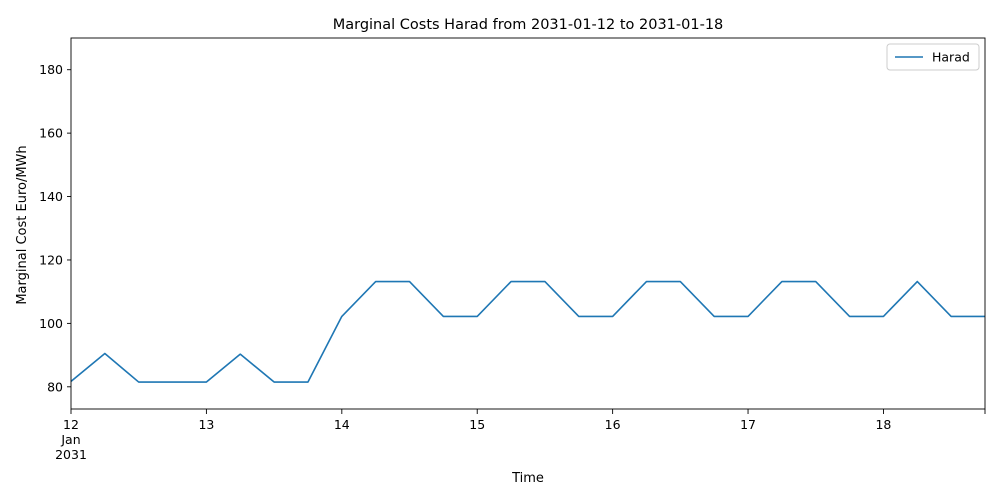  I want to click on y-tick-label: 180, so click(51, 69).